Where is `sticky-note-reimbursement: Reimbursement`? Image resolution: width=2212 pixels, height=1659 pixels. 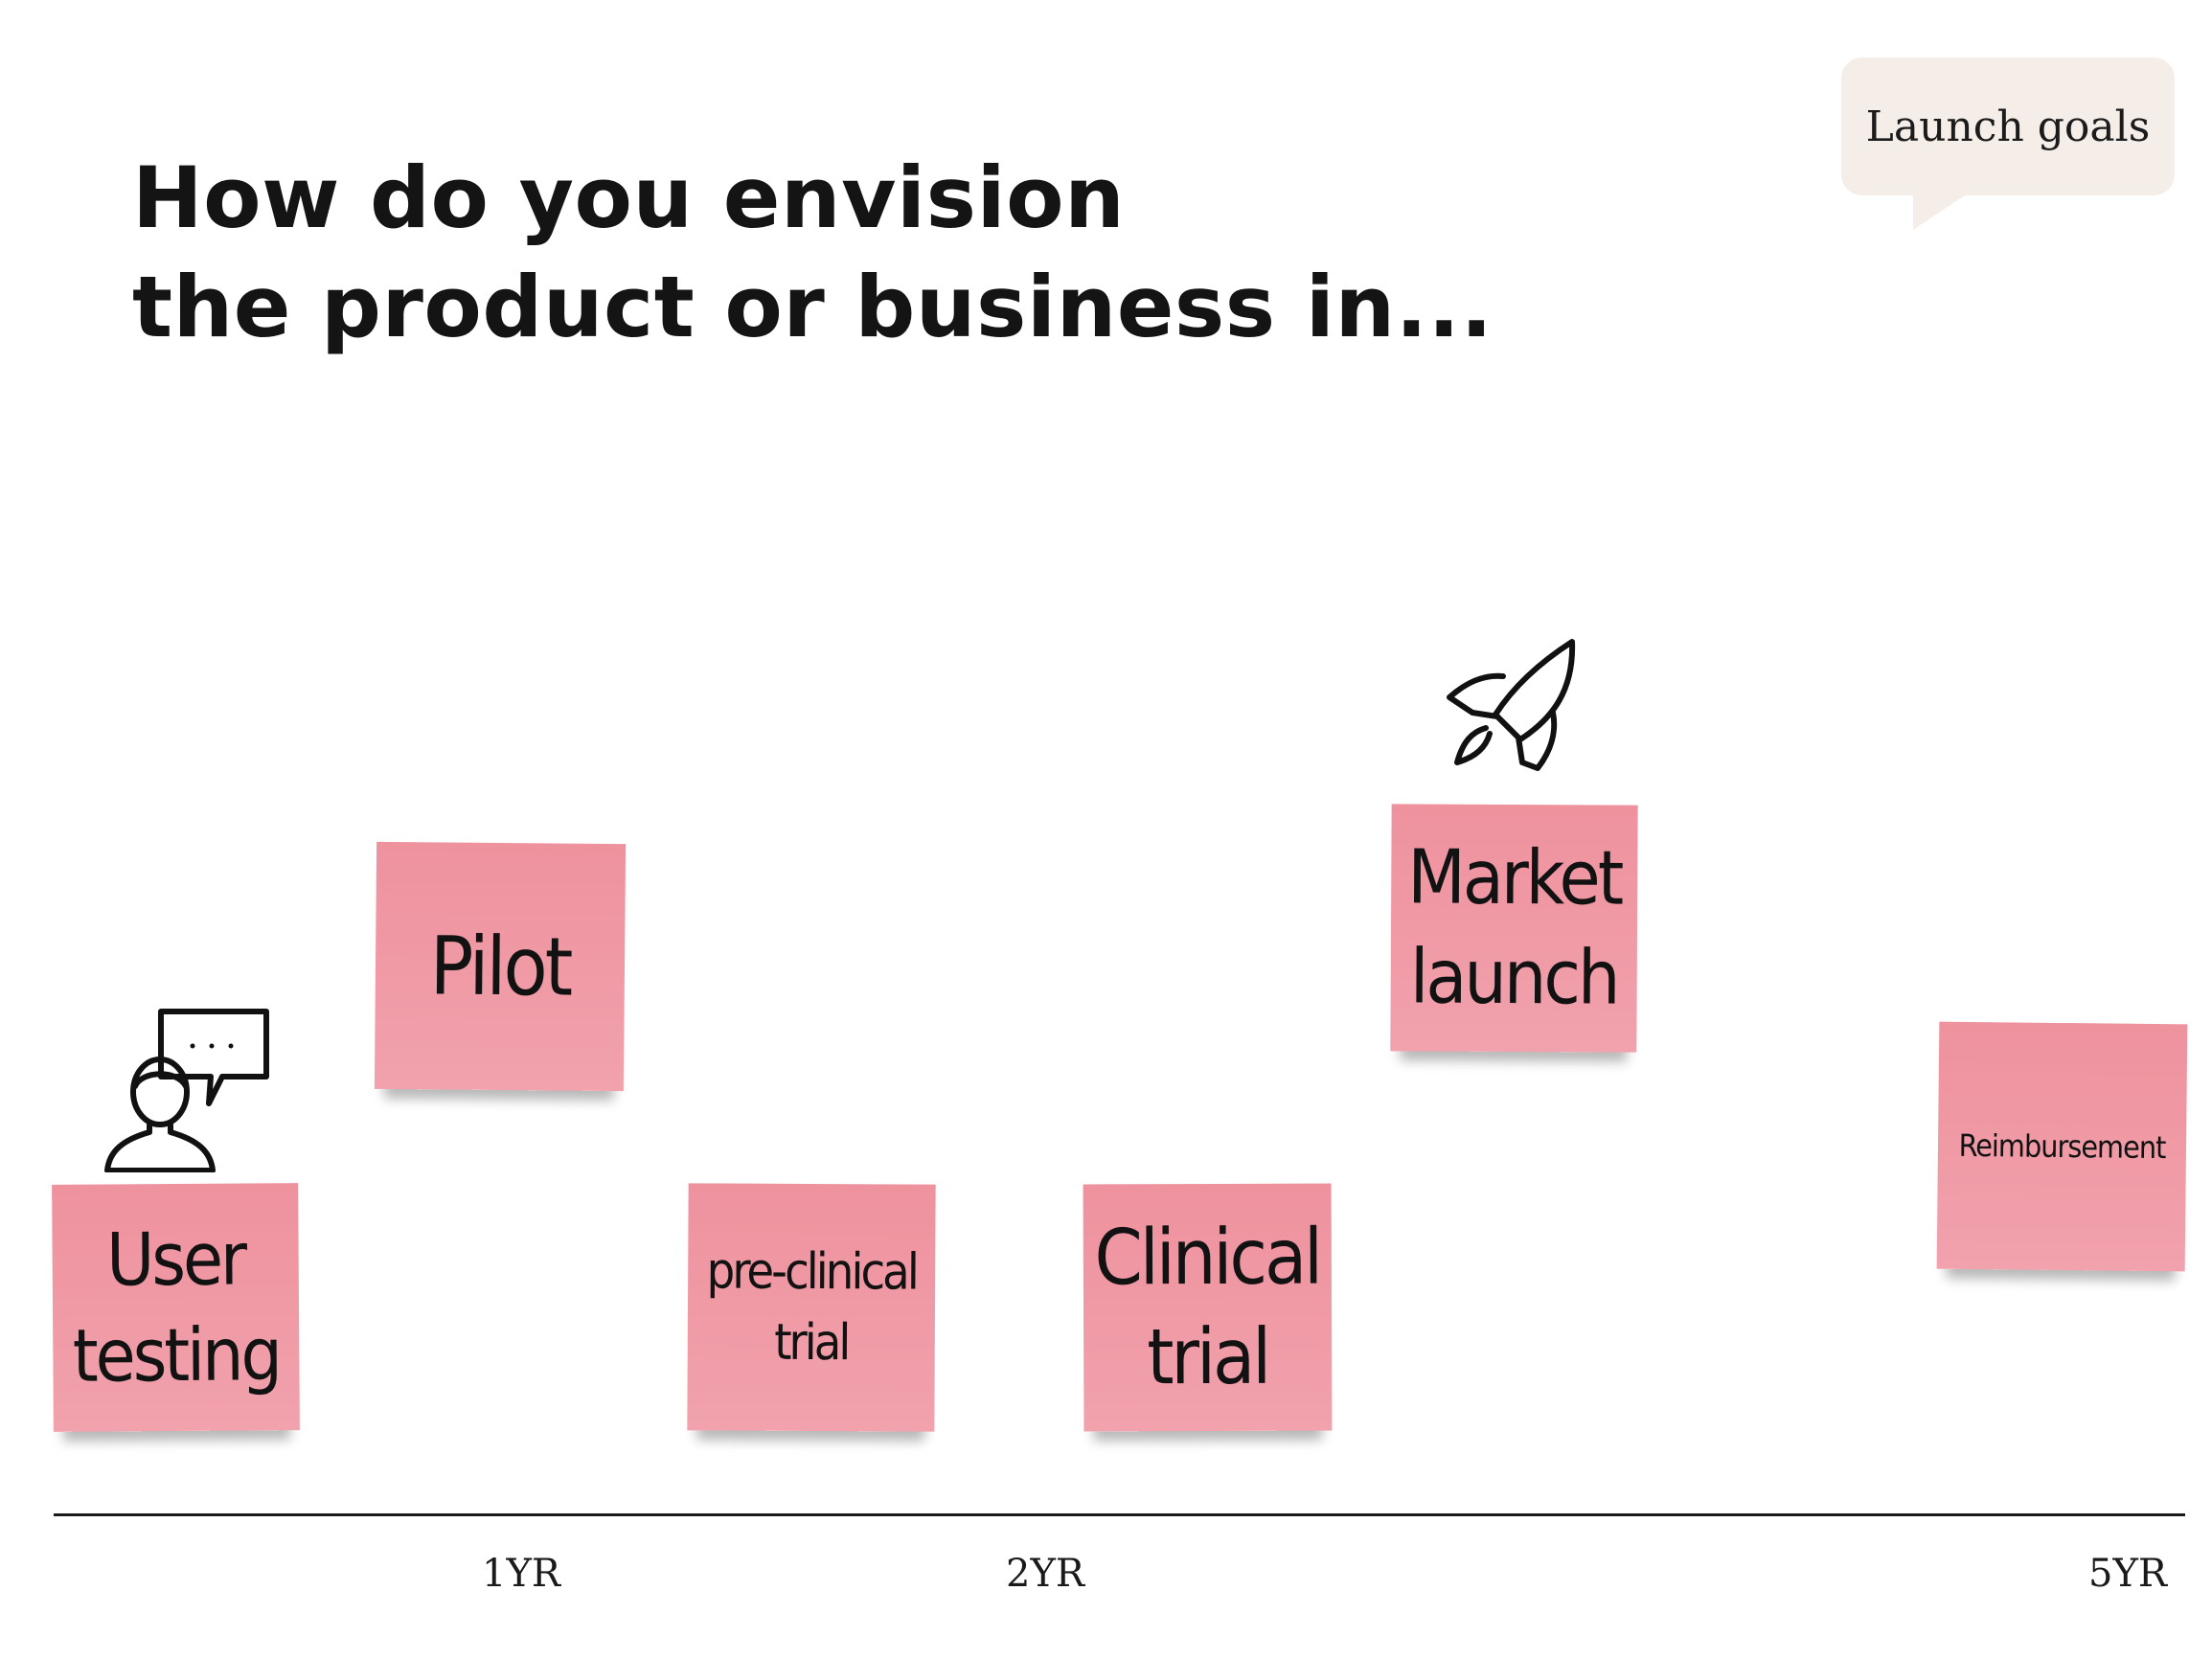
sticky-note-reimbursement: Reimbursement is located at coordinates (2062, 1146).